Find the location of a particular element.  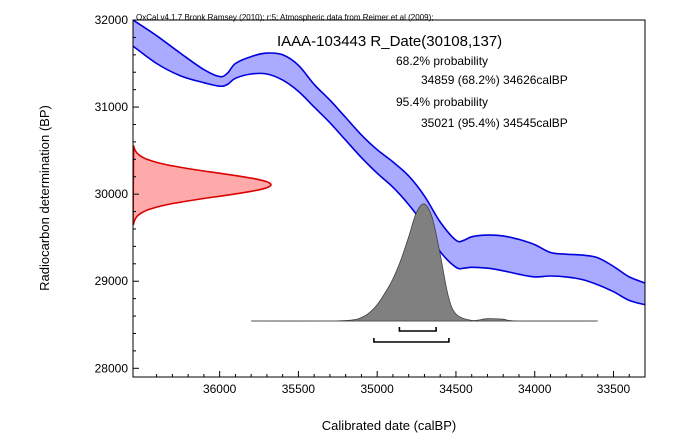

y-tick-label-30000: 30000 is located at coordinates (112, 194).